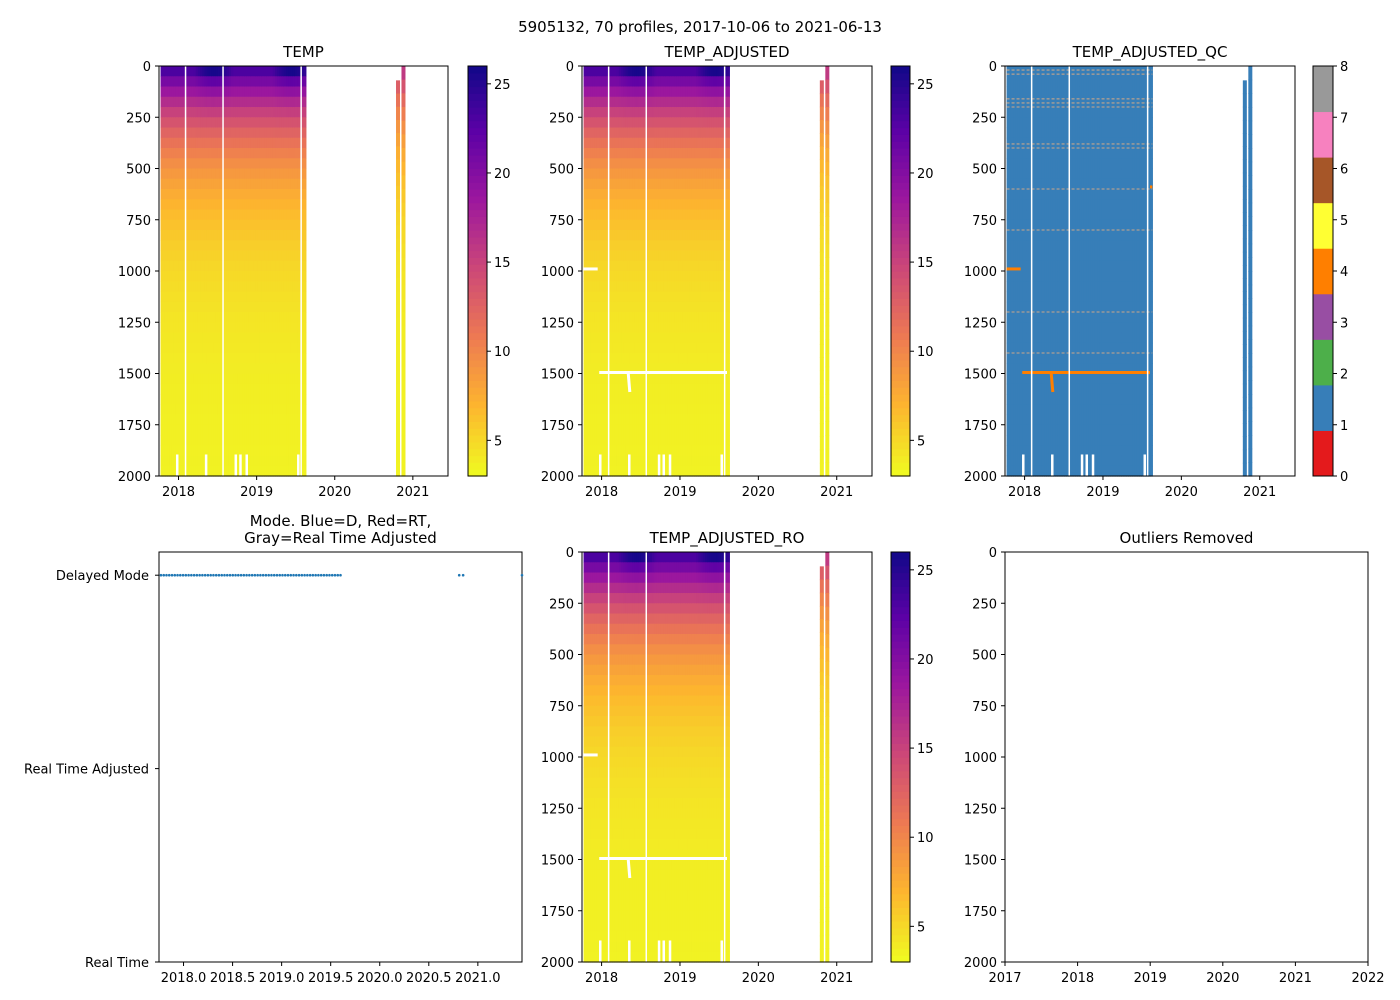 This screenshot has height=1000, width=1400. I want to click on temp-colorbar-band, so click(477, 165).